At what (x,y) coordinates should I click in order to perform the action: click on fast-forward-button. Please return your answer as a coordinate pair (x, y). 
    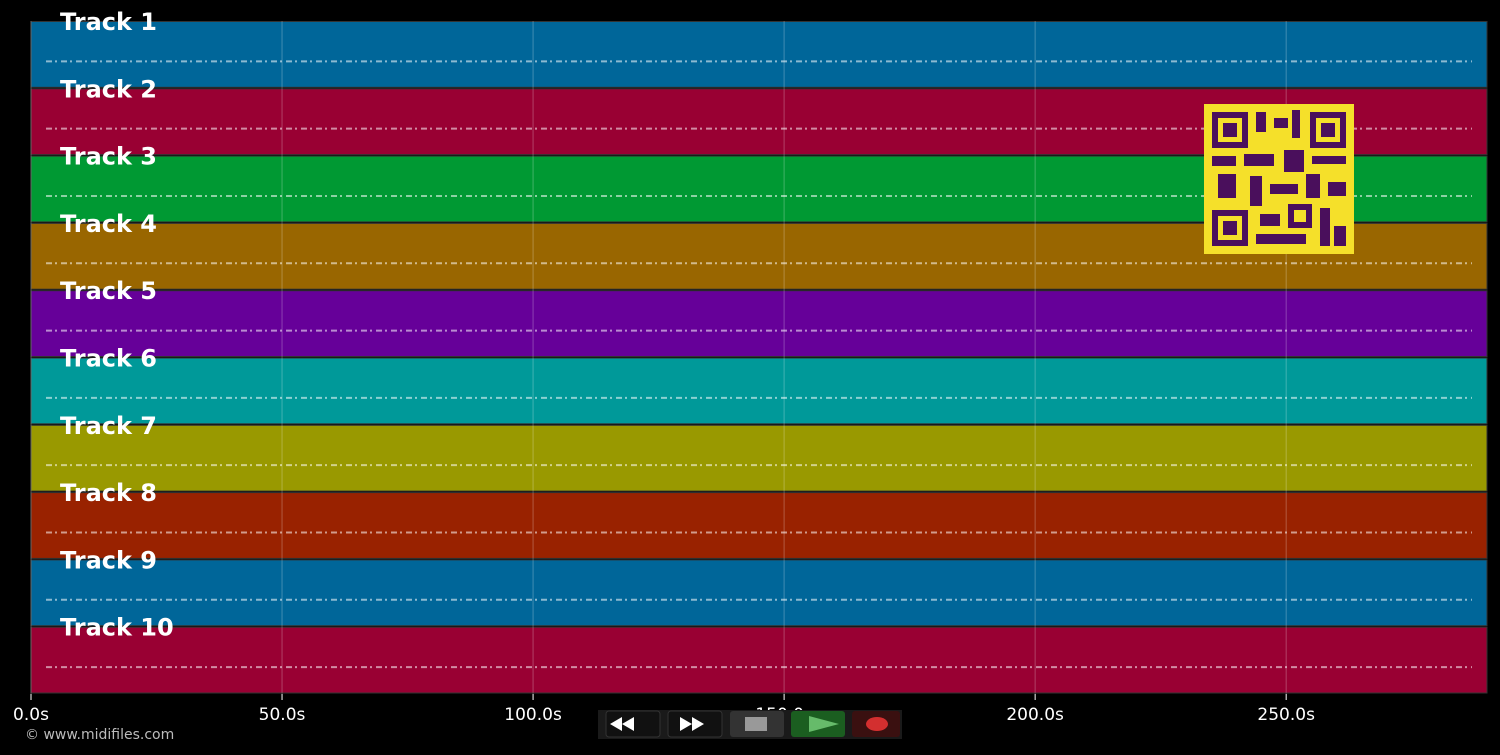
    Looking at the image, I should click on (695, 724).